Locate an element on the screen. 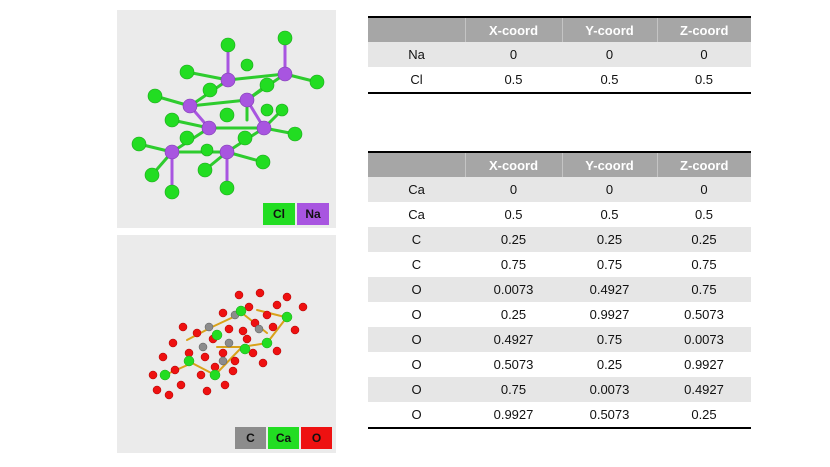  table-row: O 0.25 0.9927 0.5073 is located at coordinates (559, 314).